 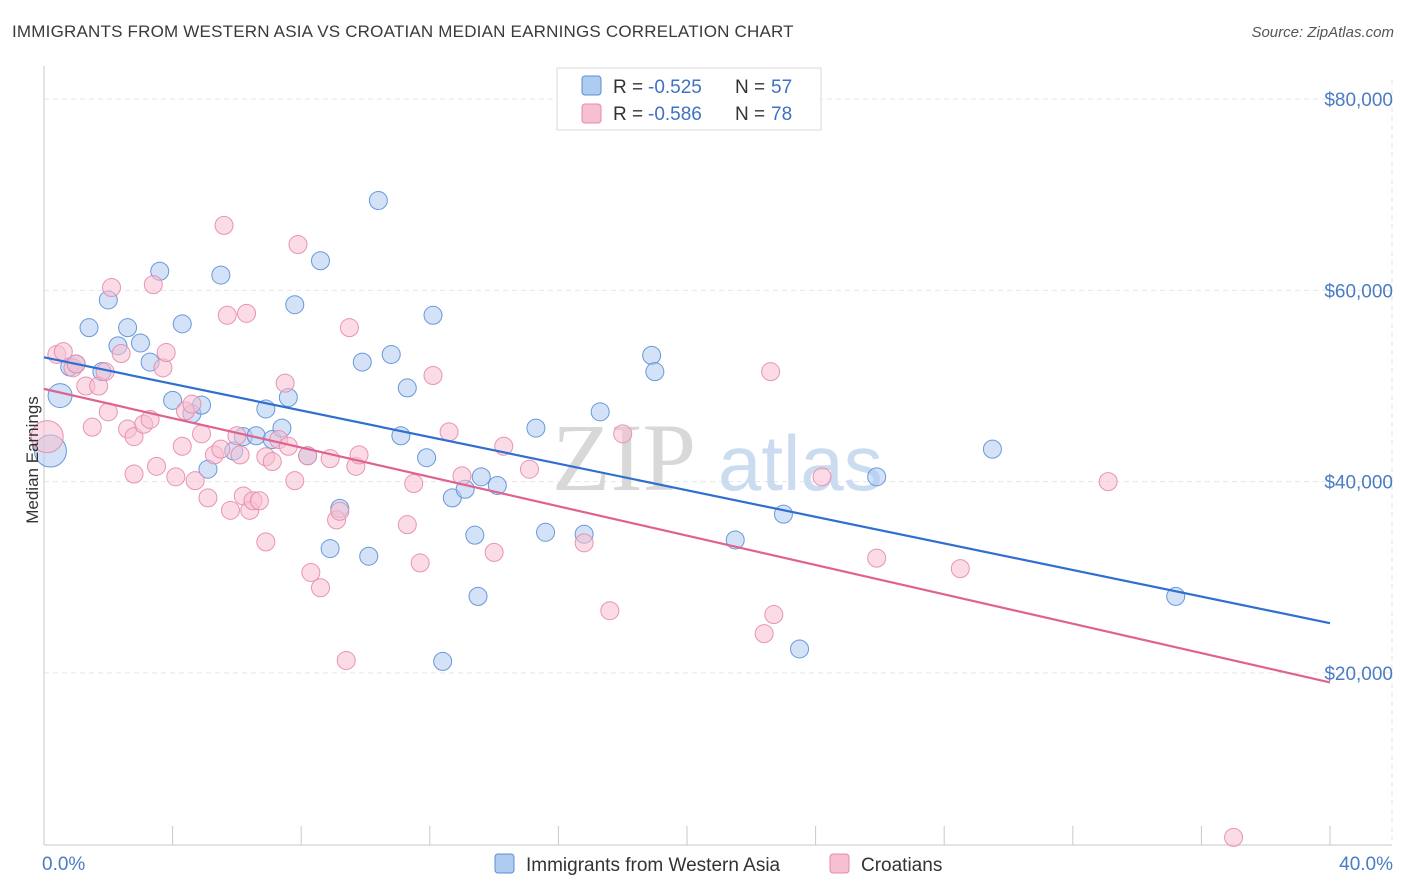 I want to click on legend-swatch-pink, so click(x=591, y=113).